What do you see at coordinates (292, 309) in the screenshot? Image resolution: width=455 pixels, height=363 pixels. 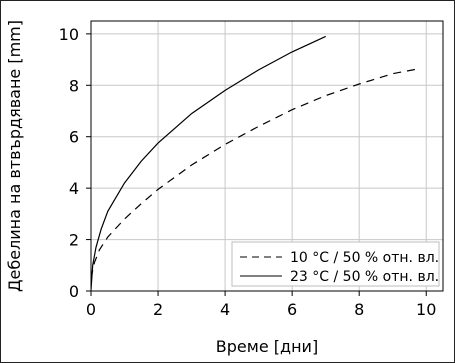 I see `x-tick-label-3: 6` at bounding box center [292, 309].